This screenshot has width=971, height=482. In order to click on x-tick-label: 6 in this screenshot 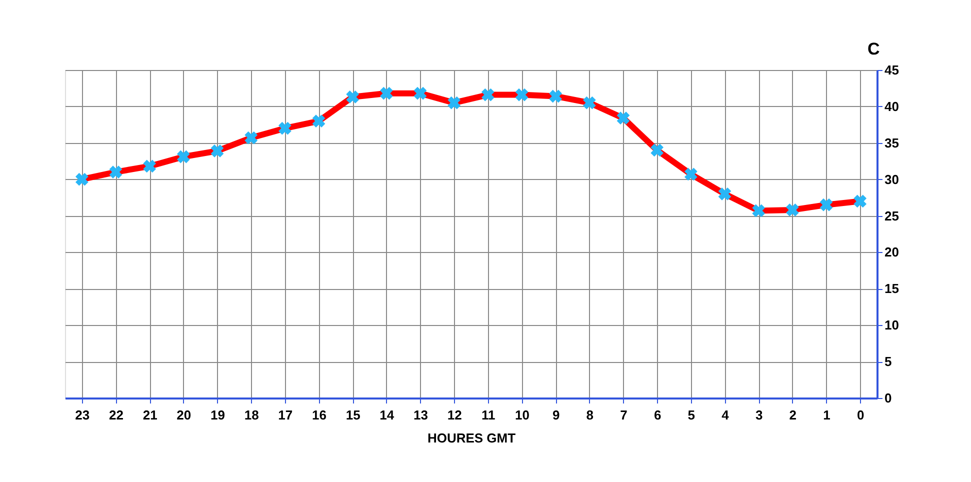, I will do `click(658, 415)`.